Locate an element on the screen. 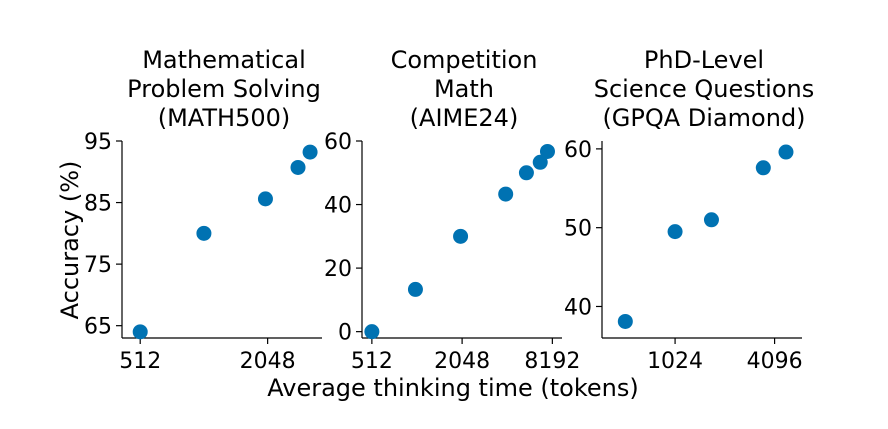  y-axis-label: Accuracy (%) is located at coordinates (70, 240).